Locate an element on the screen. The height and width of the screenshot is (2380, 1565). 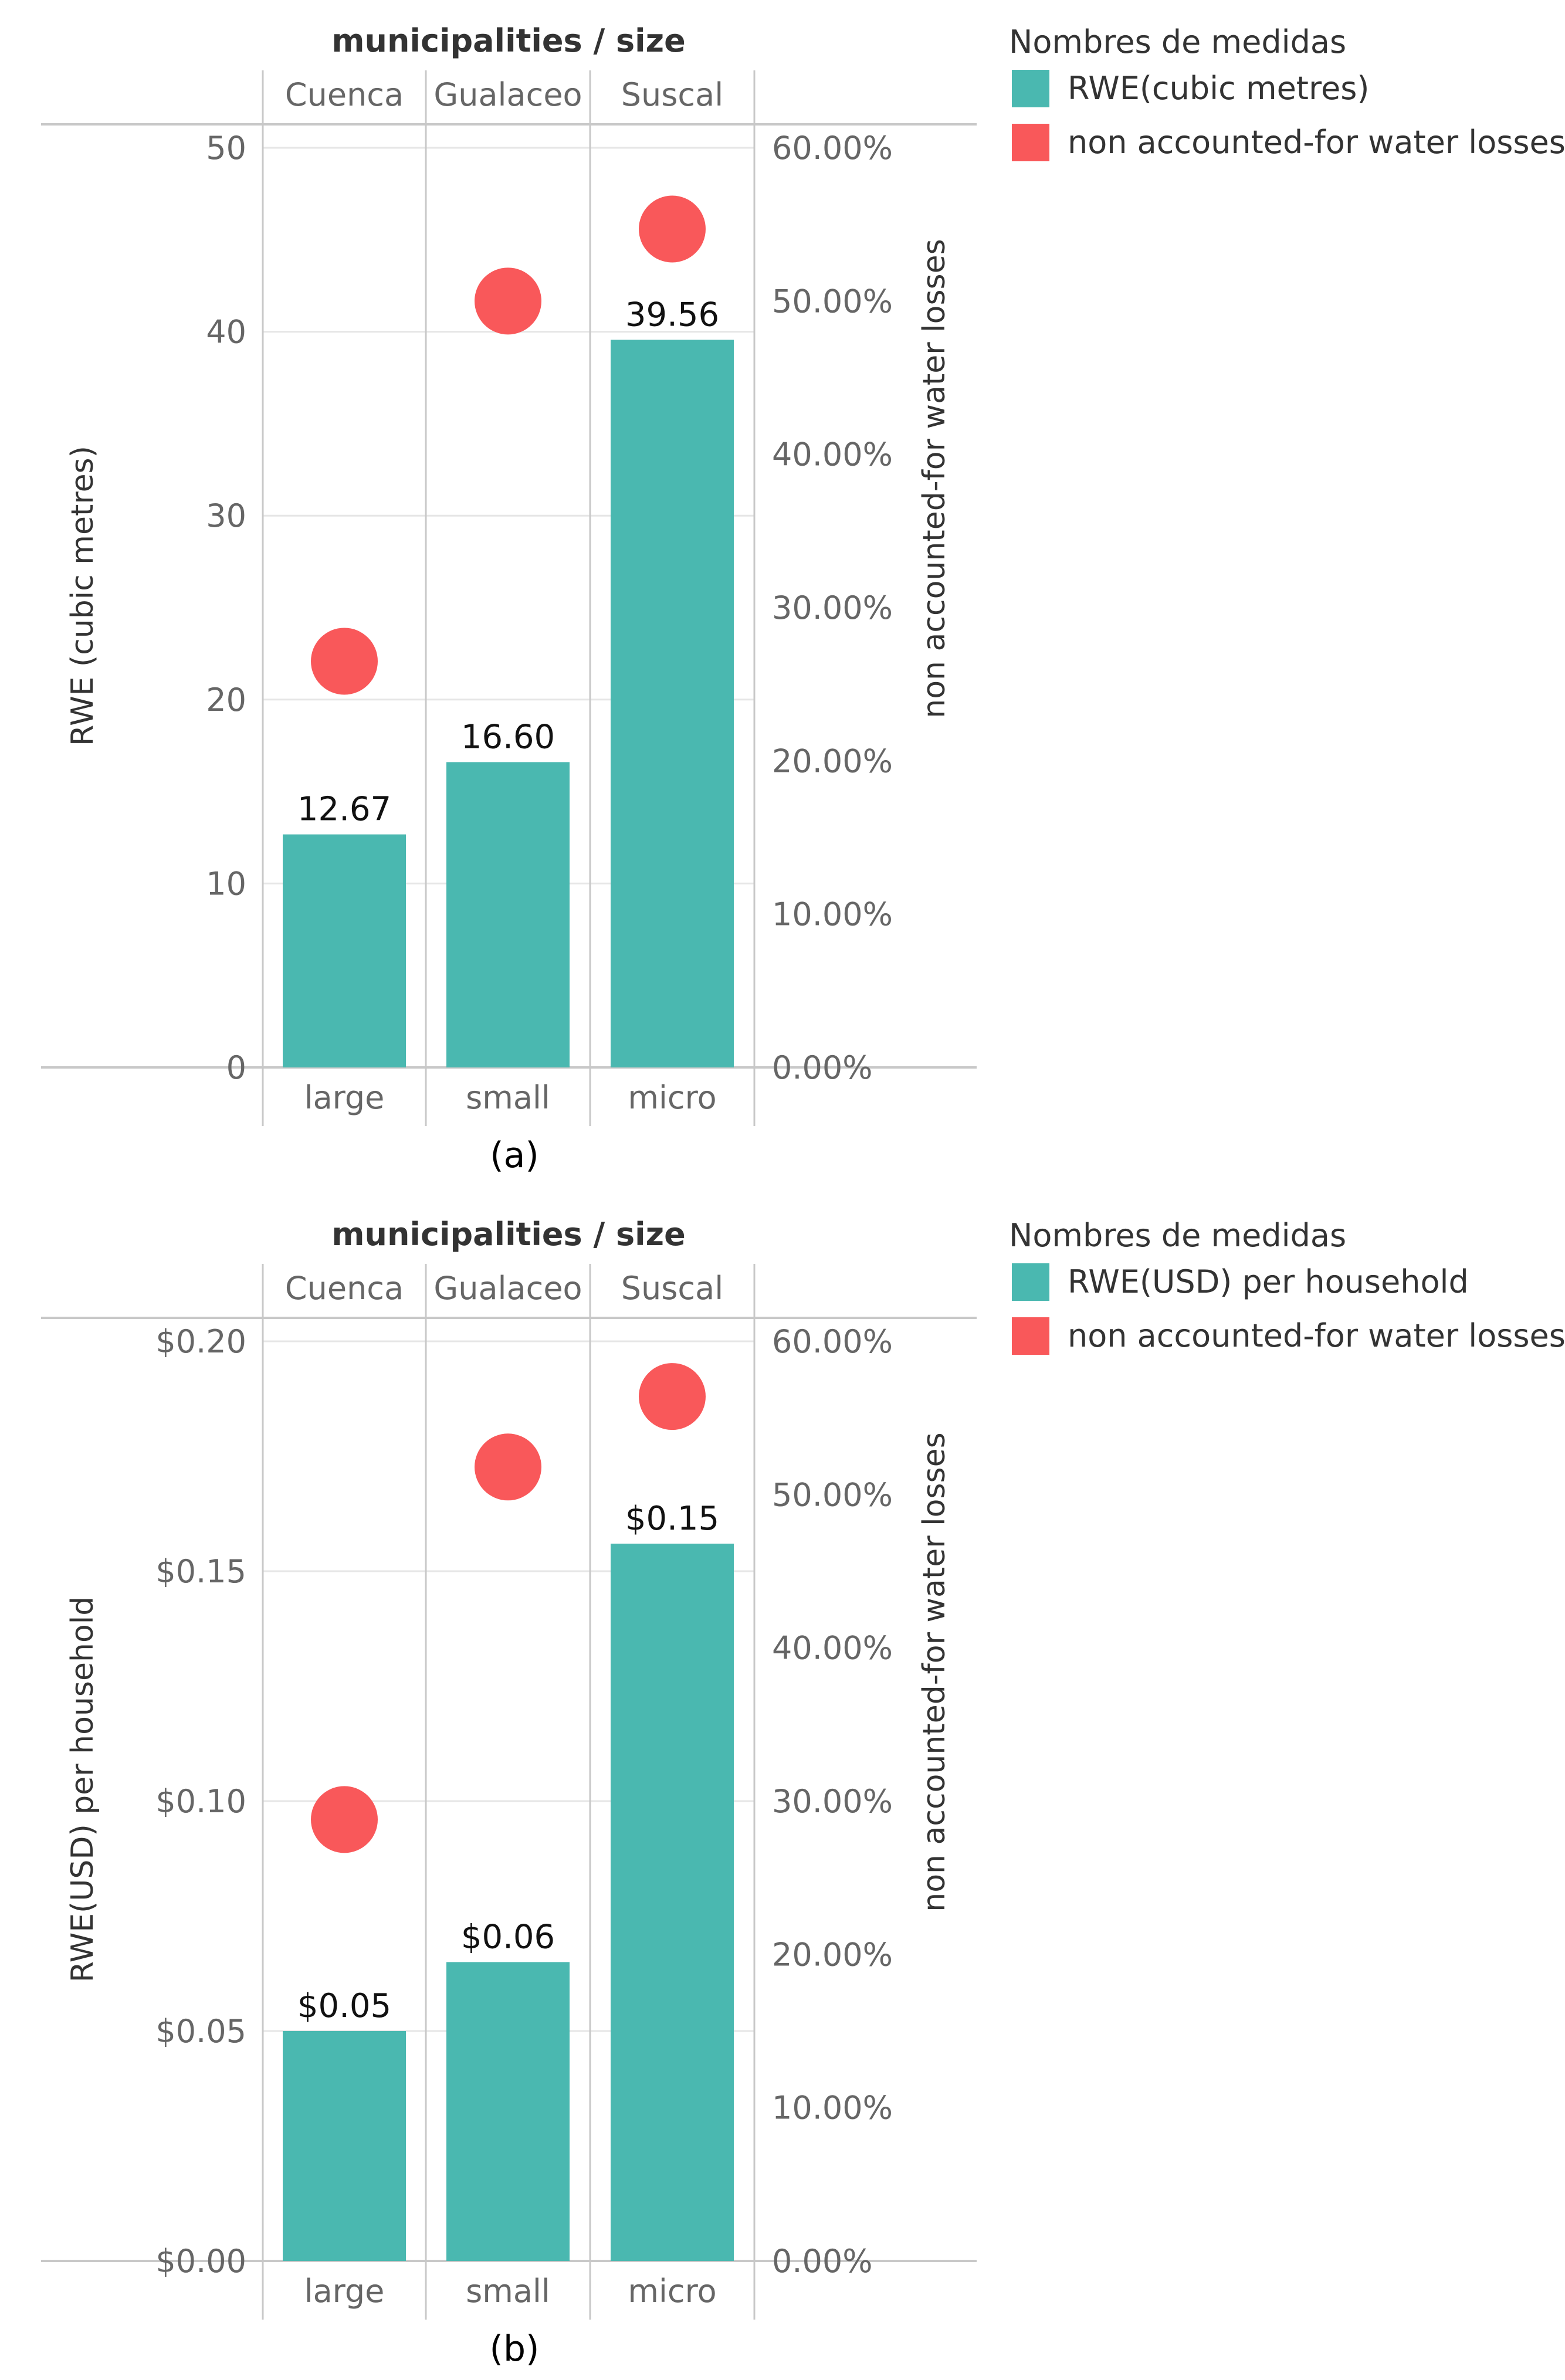
bar-value-label: 12.67 is located at coordinates (344, 810).